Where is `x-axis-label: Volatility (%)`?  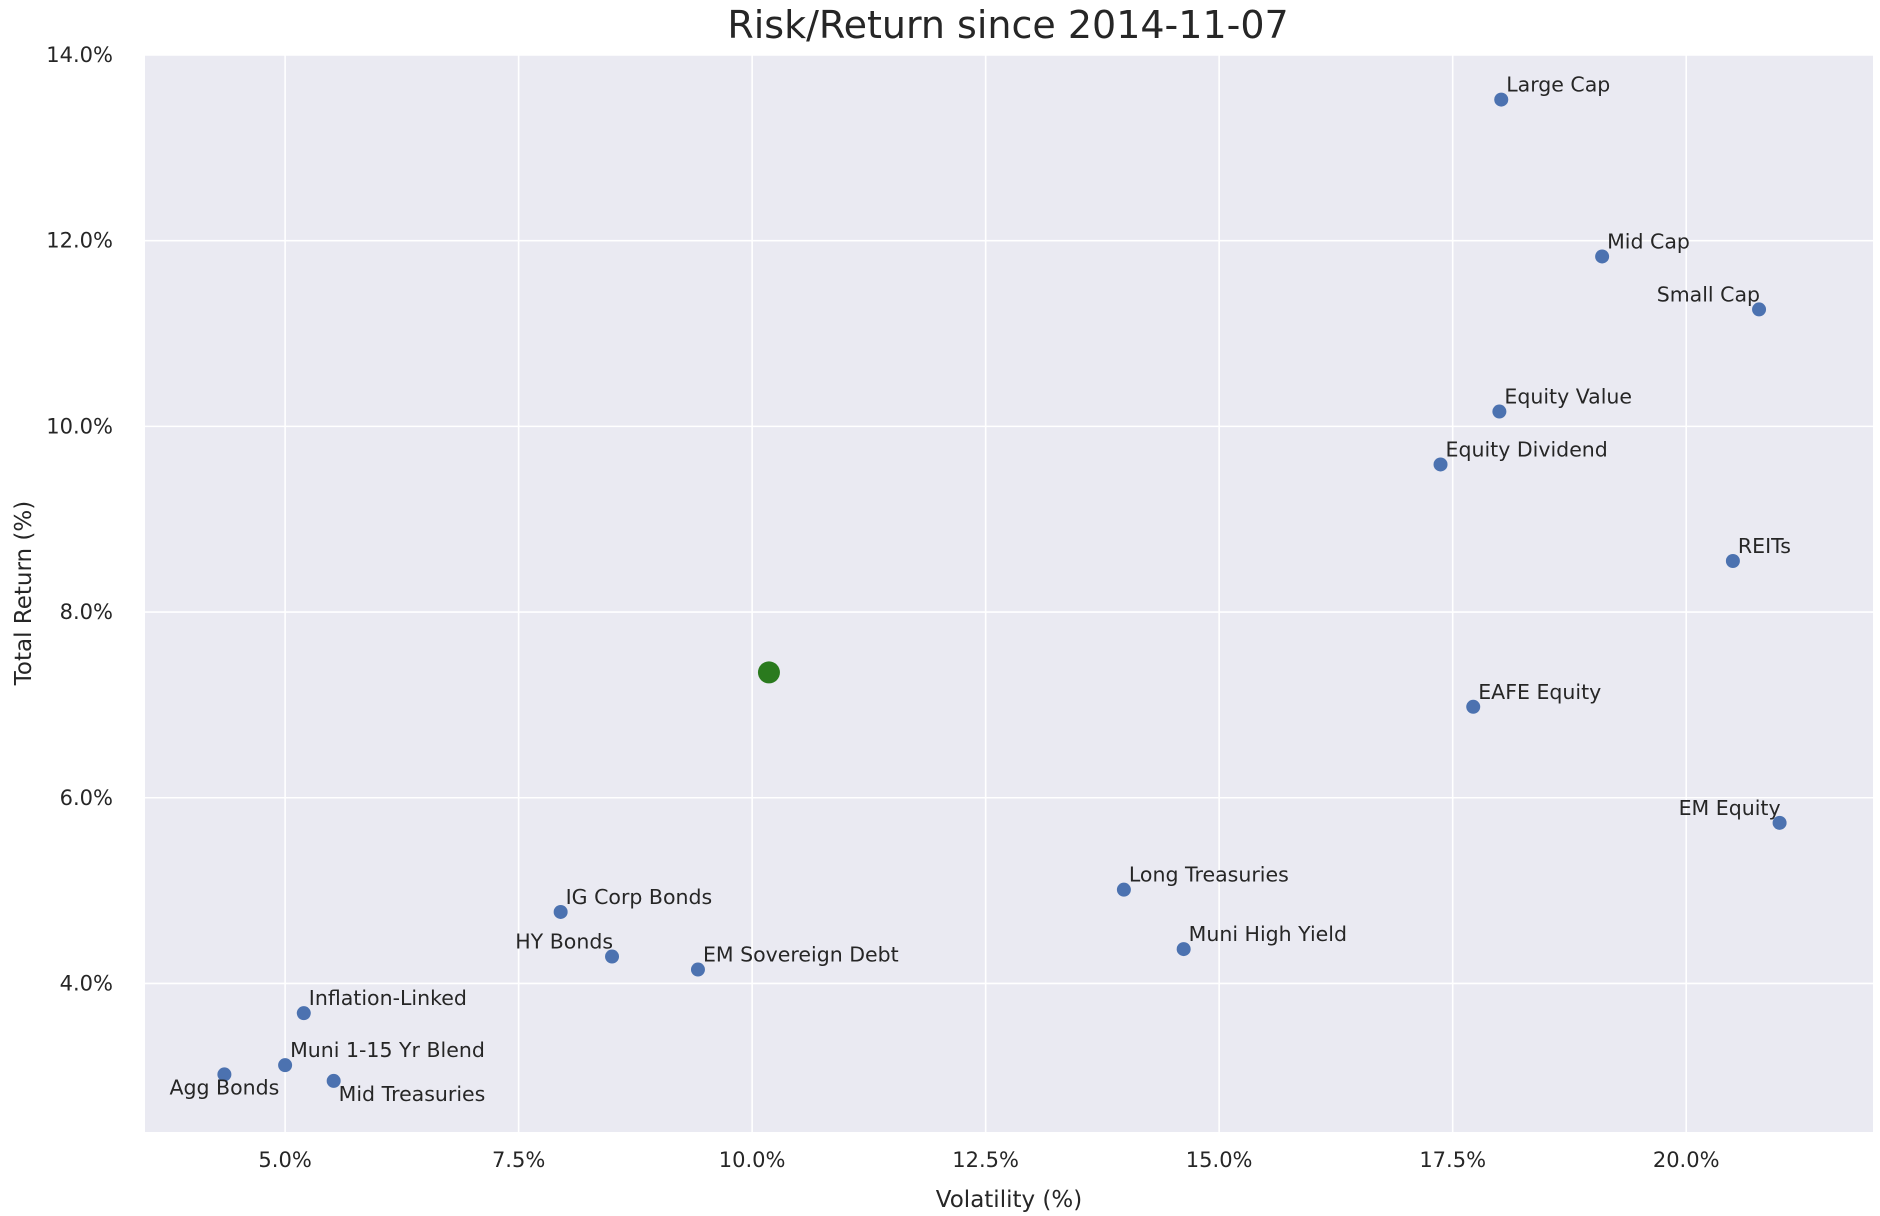
x-axis-label: Volatility (%) is located at coordinates (1009, 1200).